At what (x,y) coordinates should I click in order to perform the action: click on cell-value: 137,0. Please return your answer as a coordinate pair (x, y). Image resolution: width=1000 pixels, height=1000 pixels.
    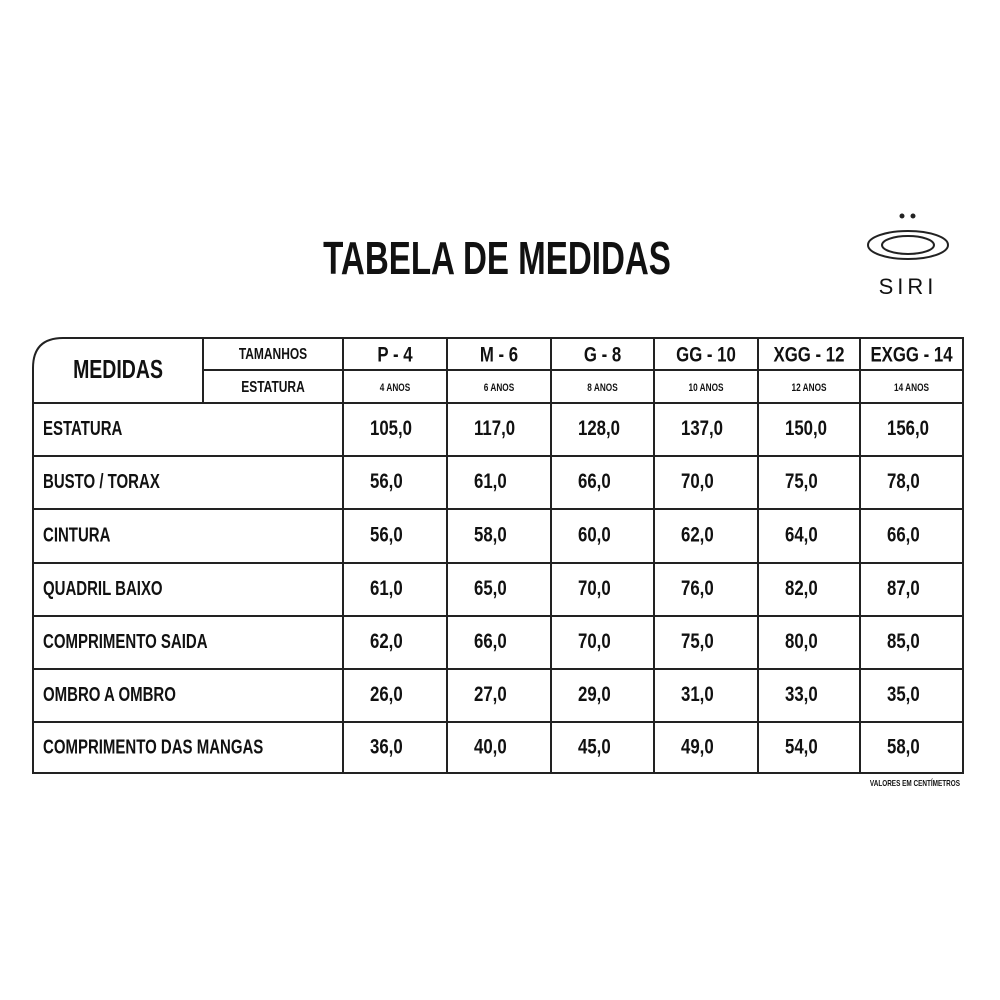
    Looking at the image, I should click on (702, 428).